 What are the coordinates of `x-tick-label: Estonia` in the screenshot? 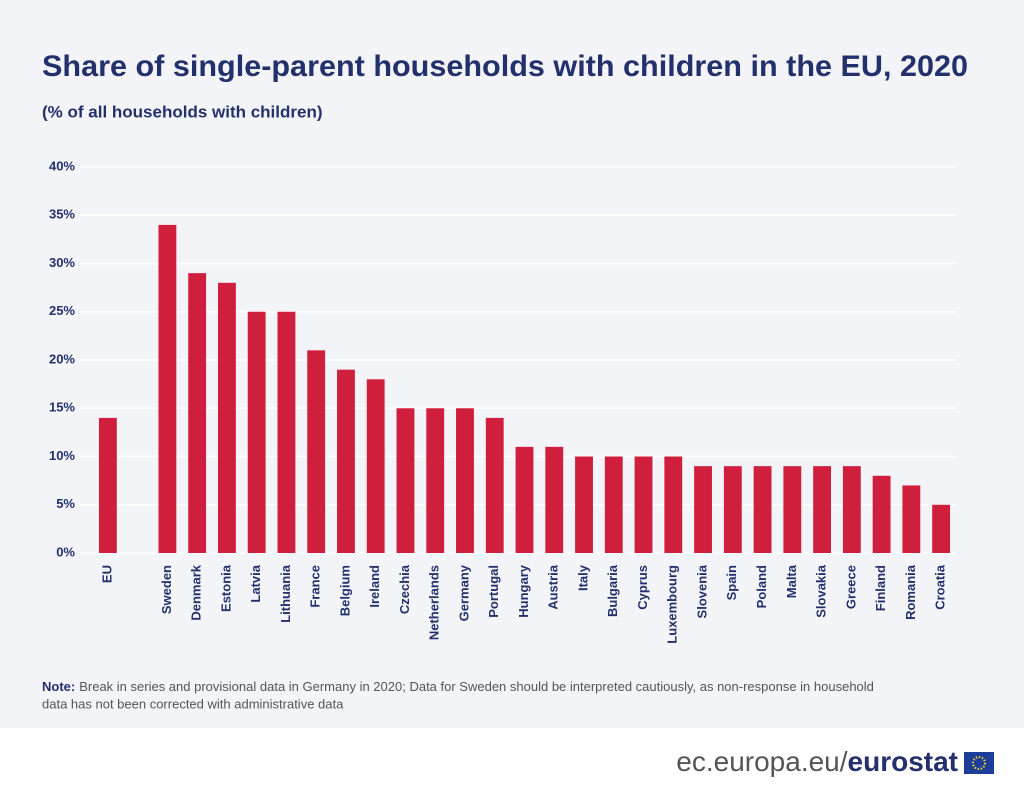 It's located at (225, 588).